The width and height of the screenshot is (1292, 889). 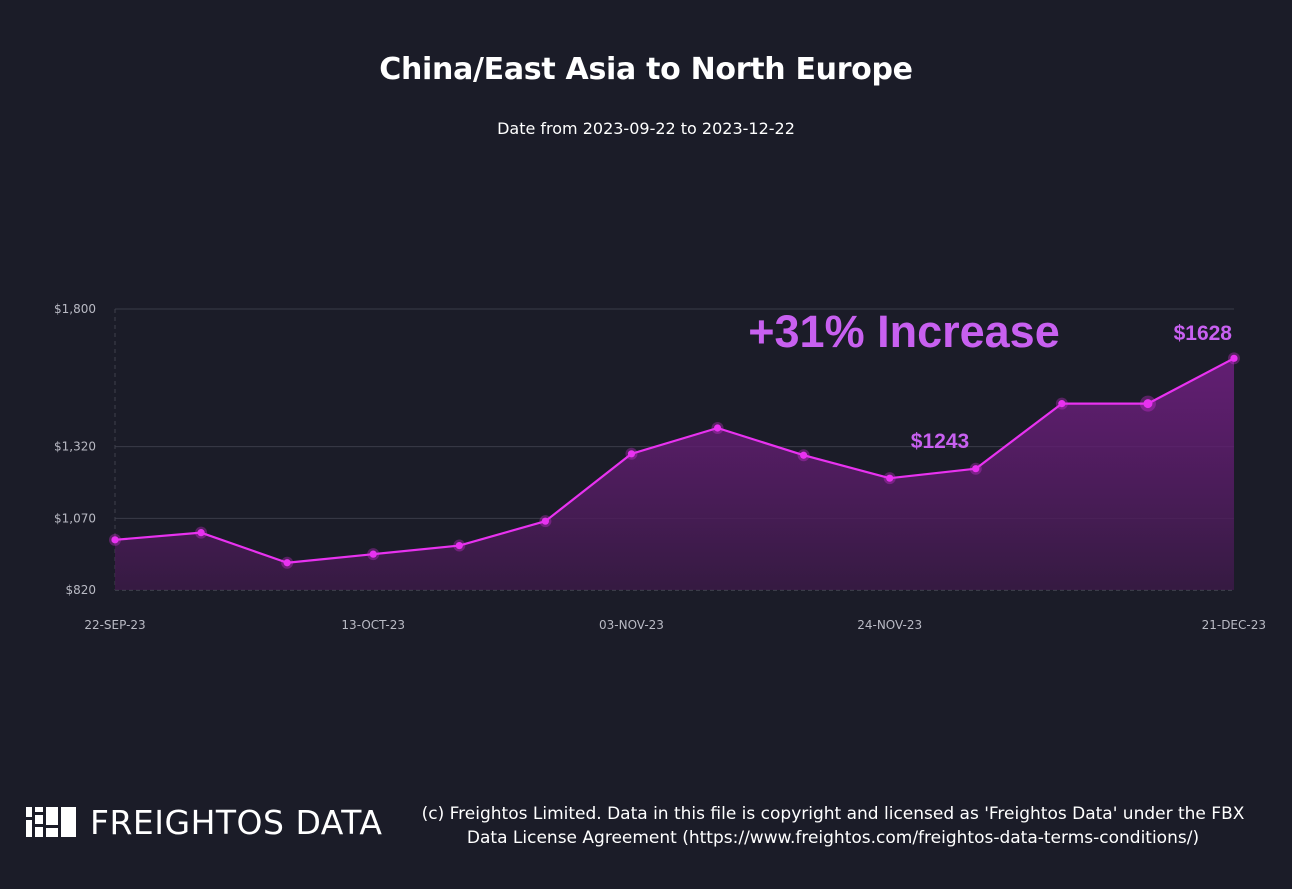 I want to click on chart-subtitle: Date from 2023-09-22 to 2023-12-22, so click(x=646, y=128).